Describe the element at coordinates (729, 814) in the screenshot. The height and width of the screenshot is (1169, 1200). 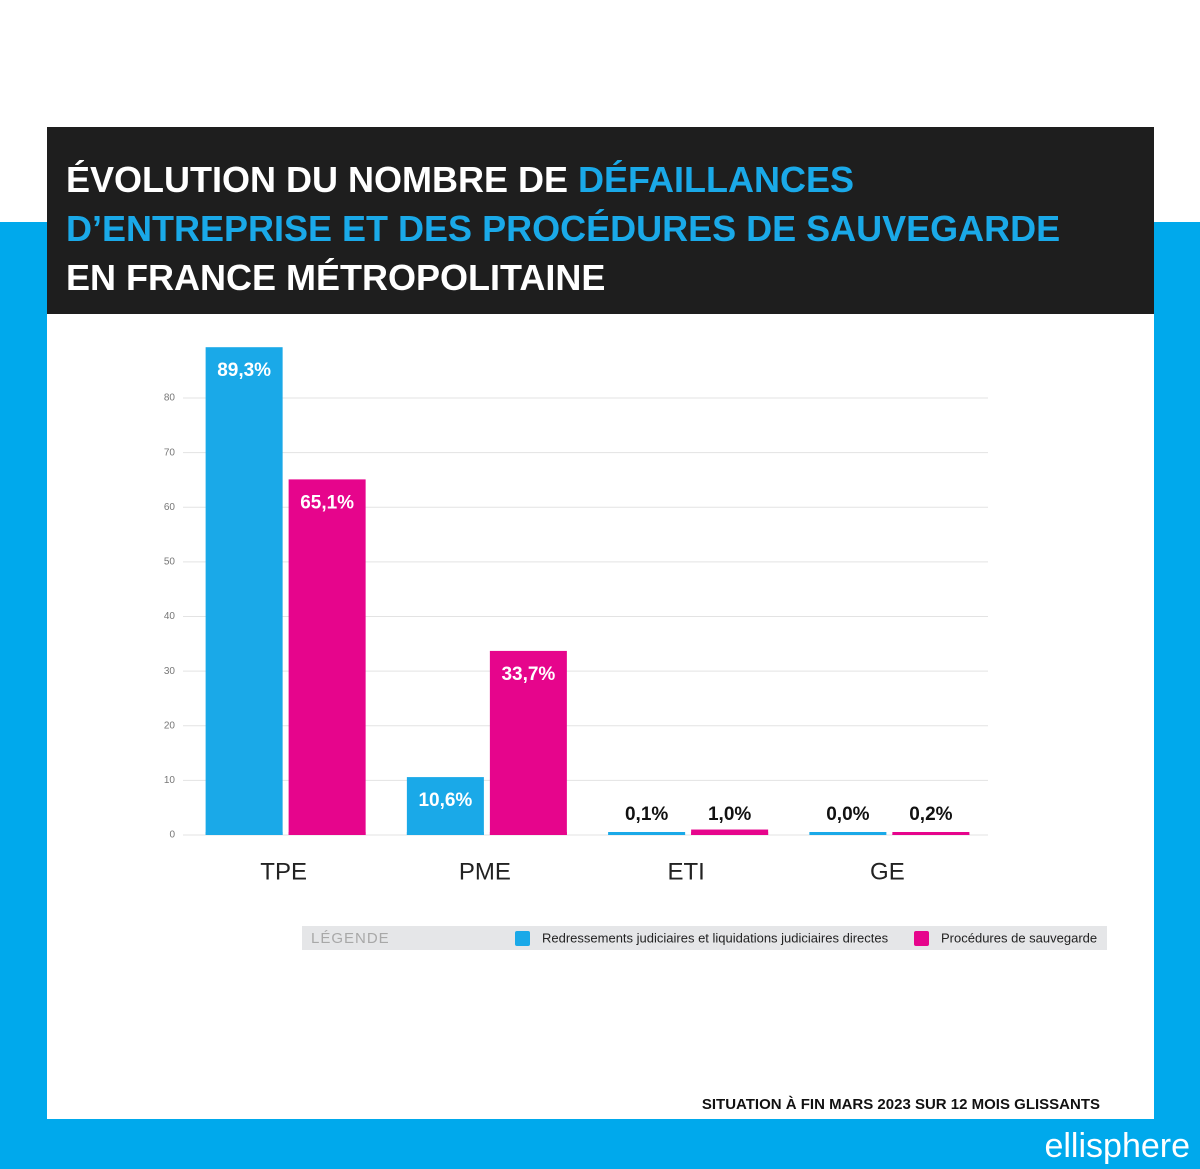
I see `value-label: 1,0%` at that location.